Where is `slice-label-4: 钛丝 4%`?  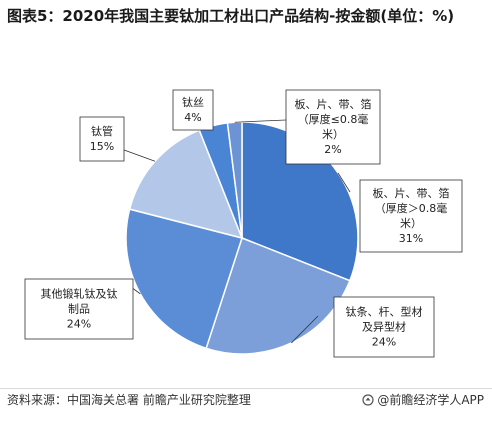
slice-label-4: 钛丝 4% is located at coordinates (193, 110).